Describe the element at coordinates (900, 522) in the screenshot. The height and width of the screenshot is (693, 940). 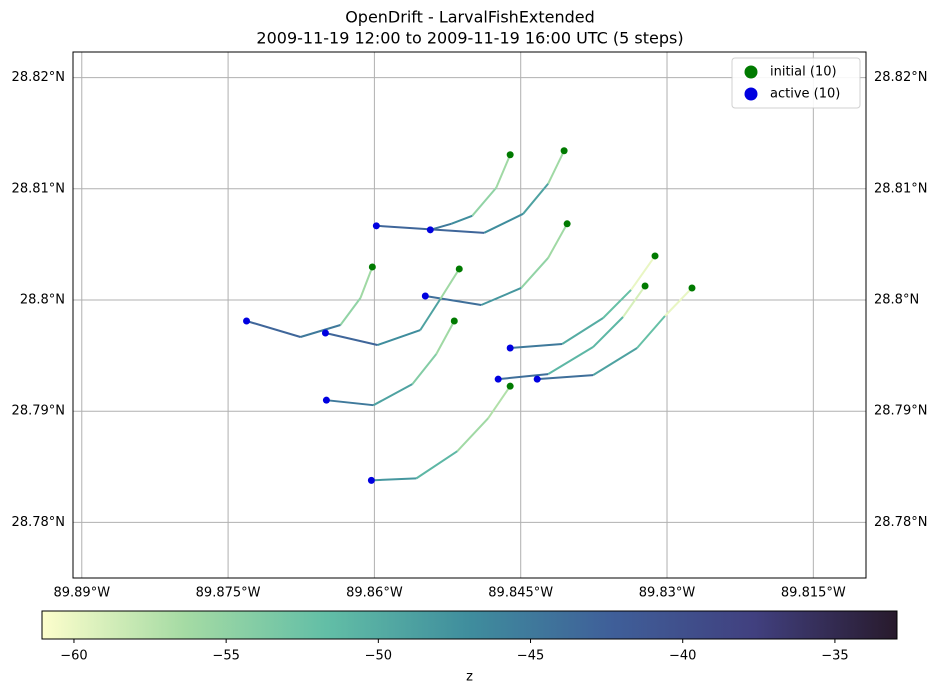
I see `y-tick-label-right: 28.78°N` at that location.